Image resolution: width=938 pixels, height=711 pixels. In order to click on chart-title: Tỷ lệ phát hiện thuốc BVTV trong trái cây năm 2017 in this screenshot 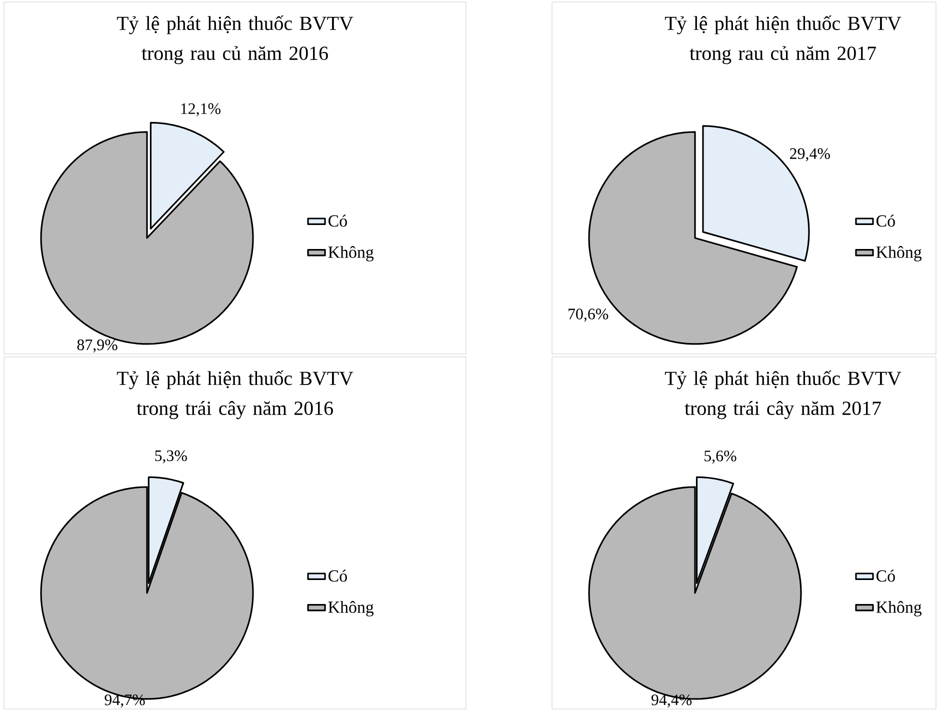, I will do `click(783, 395)`.